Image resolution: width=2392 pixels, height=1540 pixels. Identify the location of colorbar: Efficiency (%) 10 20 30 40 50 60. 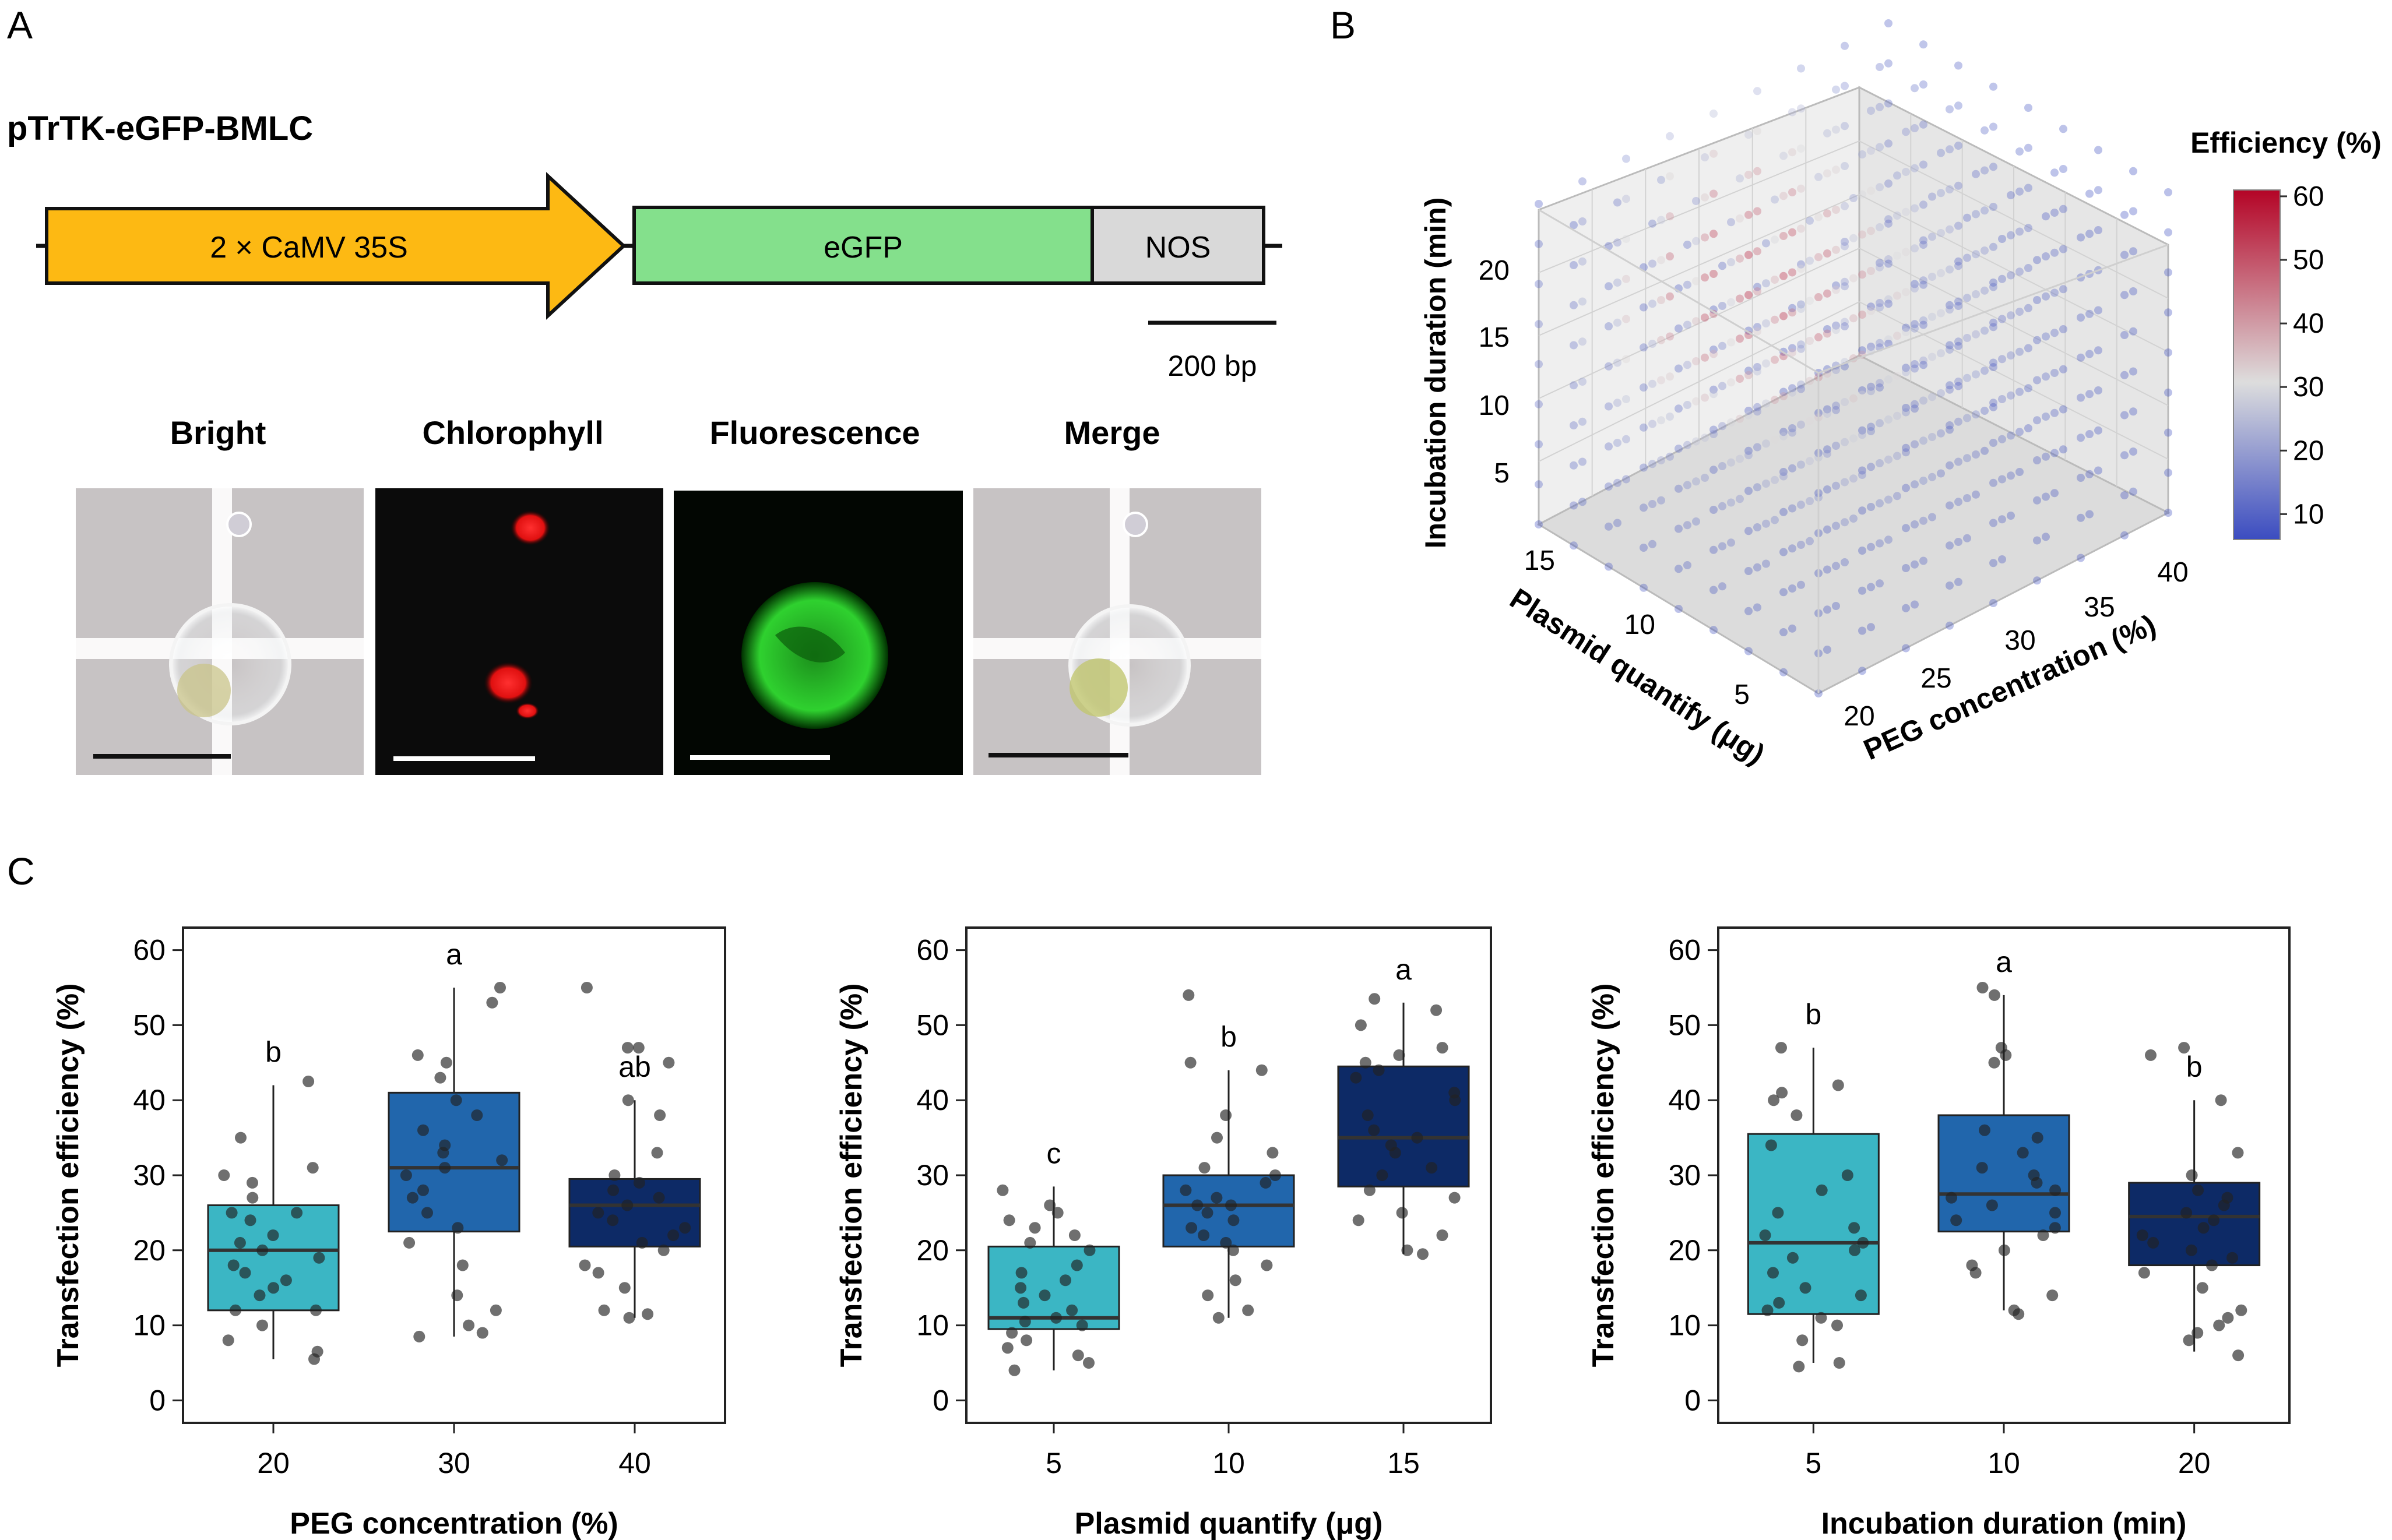
(2286, 333).